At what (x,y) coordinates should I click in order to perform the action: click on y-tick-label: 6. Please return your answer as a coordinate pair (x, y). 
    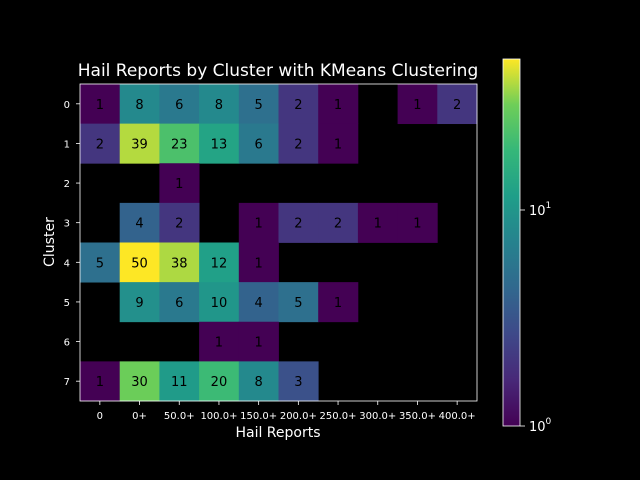
    Looking at the image, I should click on (67, 343).